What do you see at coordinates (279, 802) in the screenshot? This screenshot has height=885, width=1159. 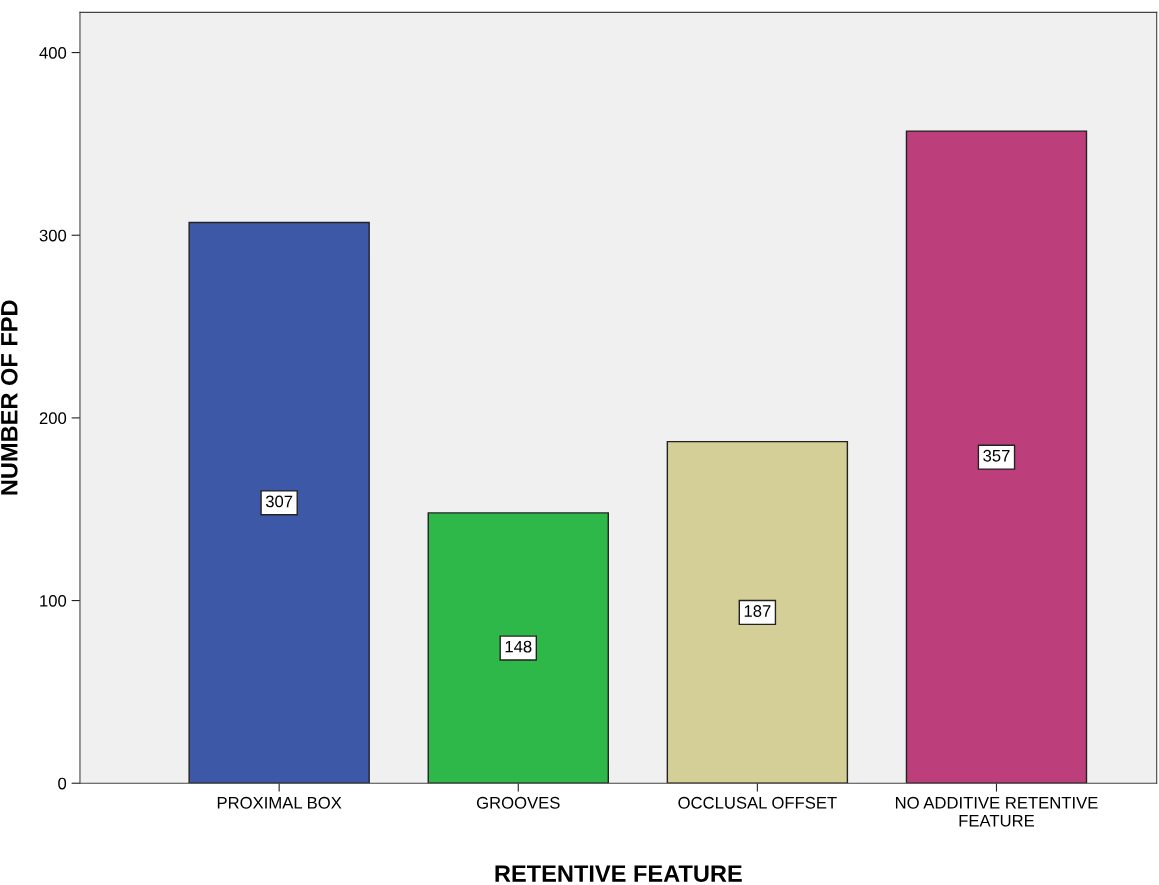 I see `x-tick-label: PROXIMAL BOX` at bounding box center [279, 802].